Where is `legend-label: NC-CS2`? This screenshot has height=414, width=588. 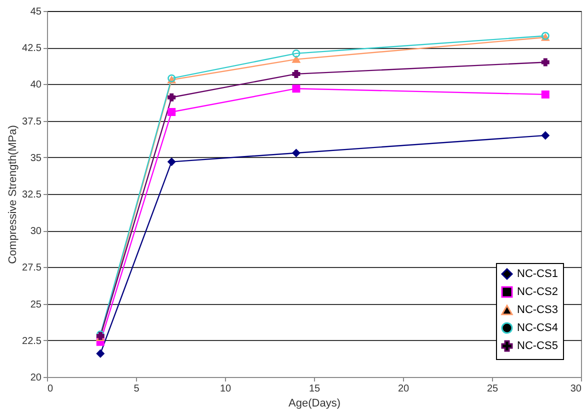 legend-label: NC-CS2 is located at coordinates (537, 292).